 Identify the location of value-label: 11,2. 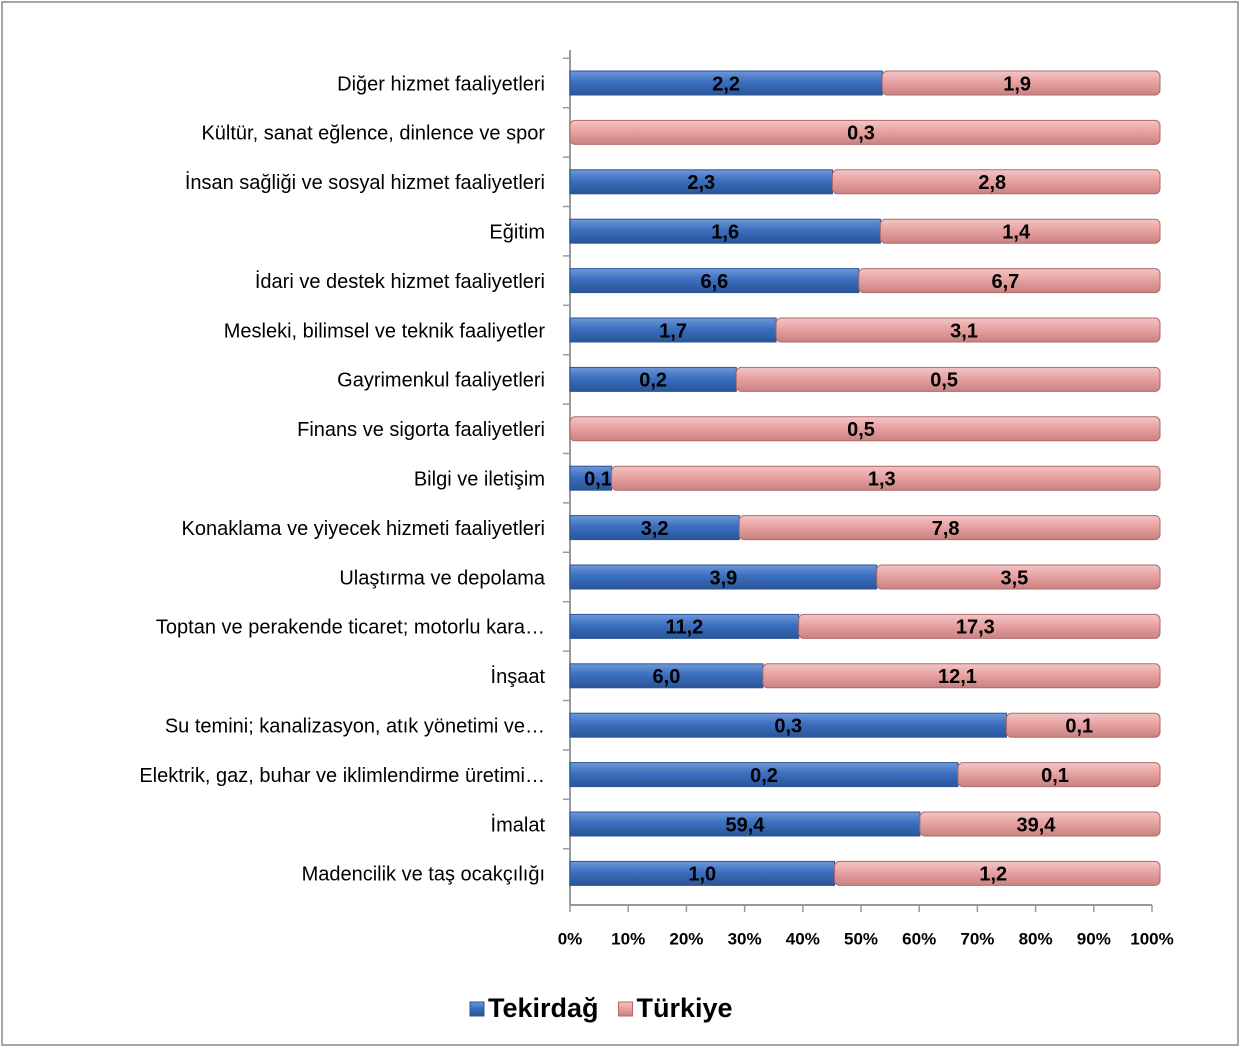
(684, 628).